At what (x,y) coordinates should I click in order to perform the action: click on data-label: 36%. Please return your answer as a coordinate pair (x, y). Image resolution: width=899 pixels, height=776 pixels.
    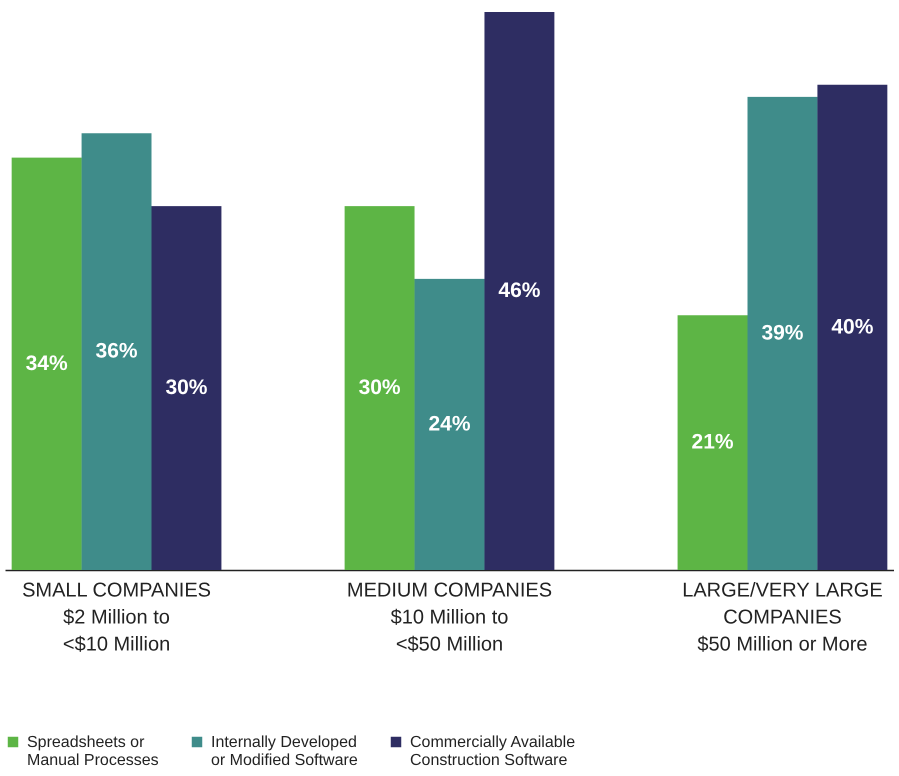
    Looking at the image, I should click on (117, 351).